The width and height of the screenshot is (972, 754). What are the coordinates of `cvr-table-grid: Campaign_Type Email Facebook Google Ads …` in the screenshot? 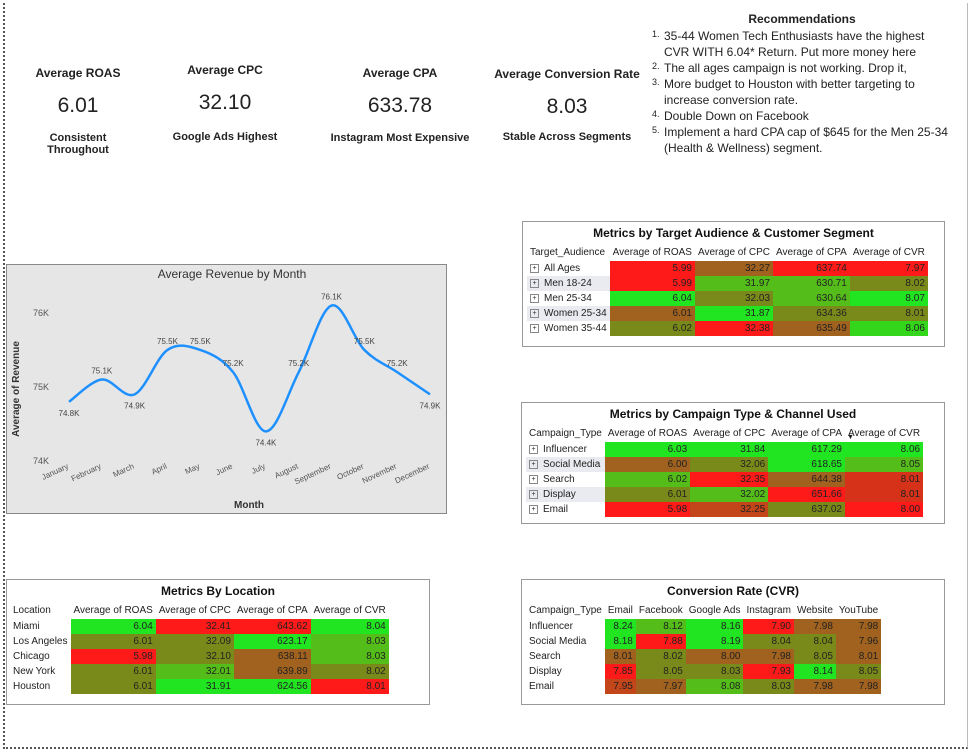 It's located at (704, 647).